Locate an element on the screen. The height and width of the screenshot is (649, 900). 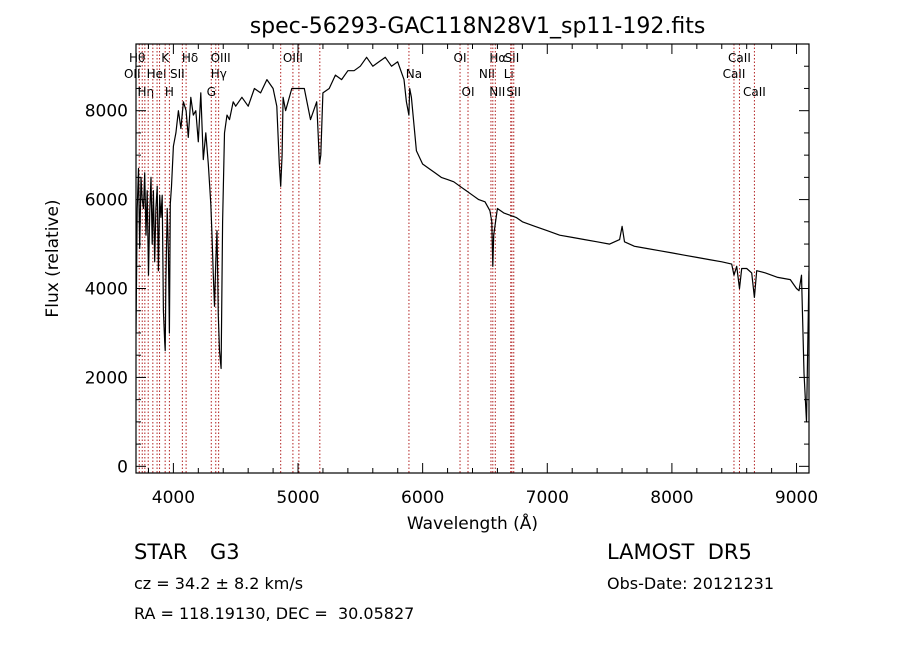
line-label-25: SII is located at coordinates (512, 58).